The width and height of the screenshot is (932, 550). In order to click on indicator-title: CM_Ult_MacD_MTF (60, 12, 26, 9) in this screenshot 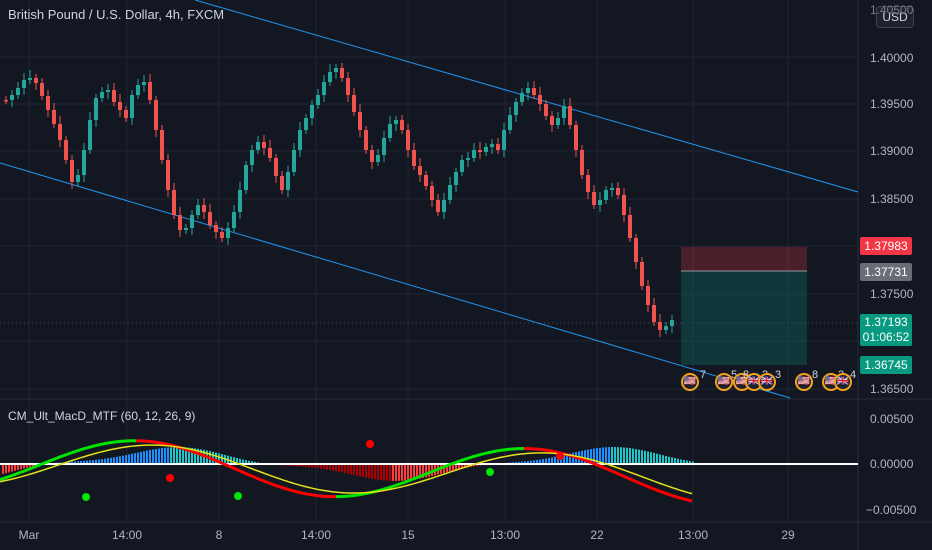, I will do `click(102, 416)`.